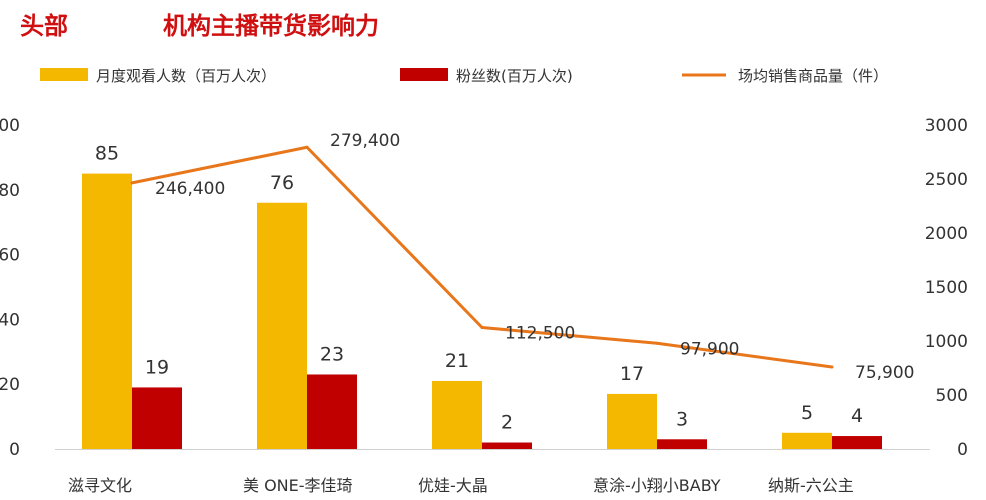  Describe the element at coordinates (811, 485) in the screenshot. I see `category-label: 纳斯-六公主` at that location.